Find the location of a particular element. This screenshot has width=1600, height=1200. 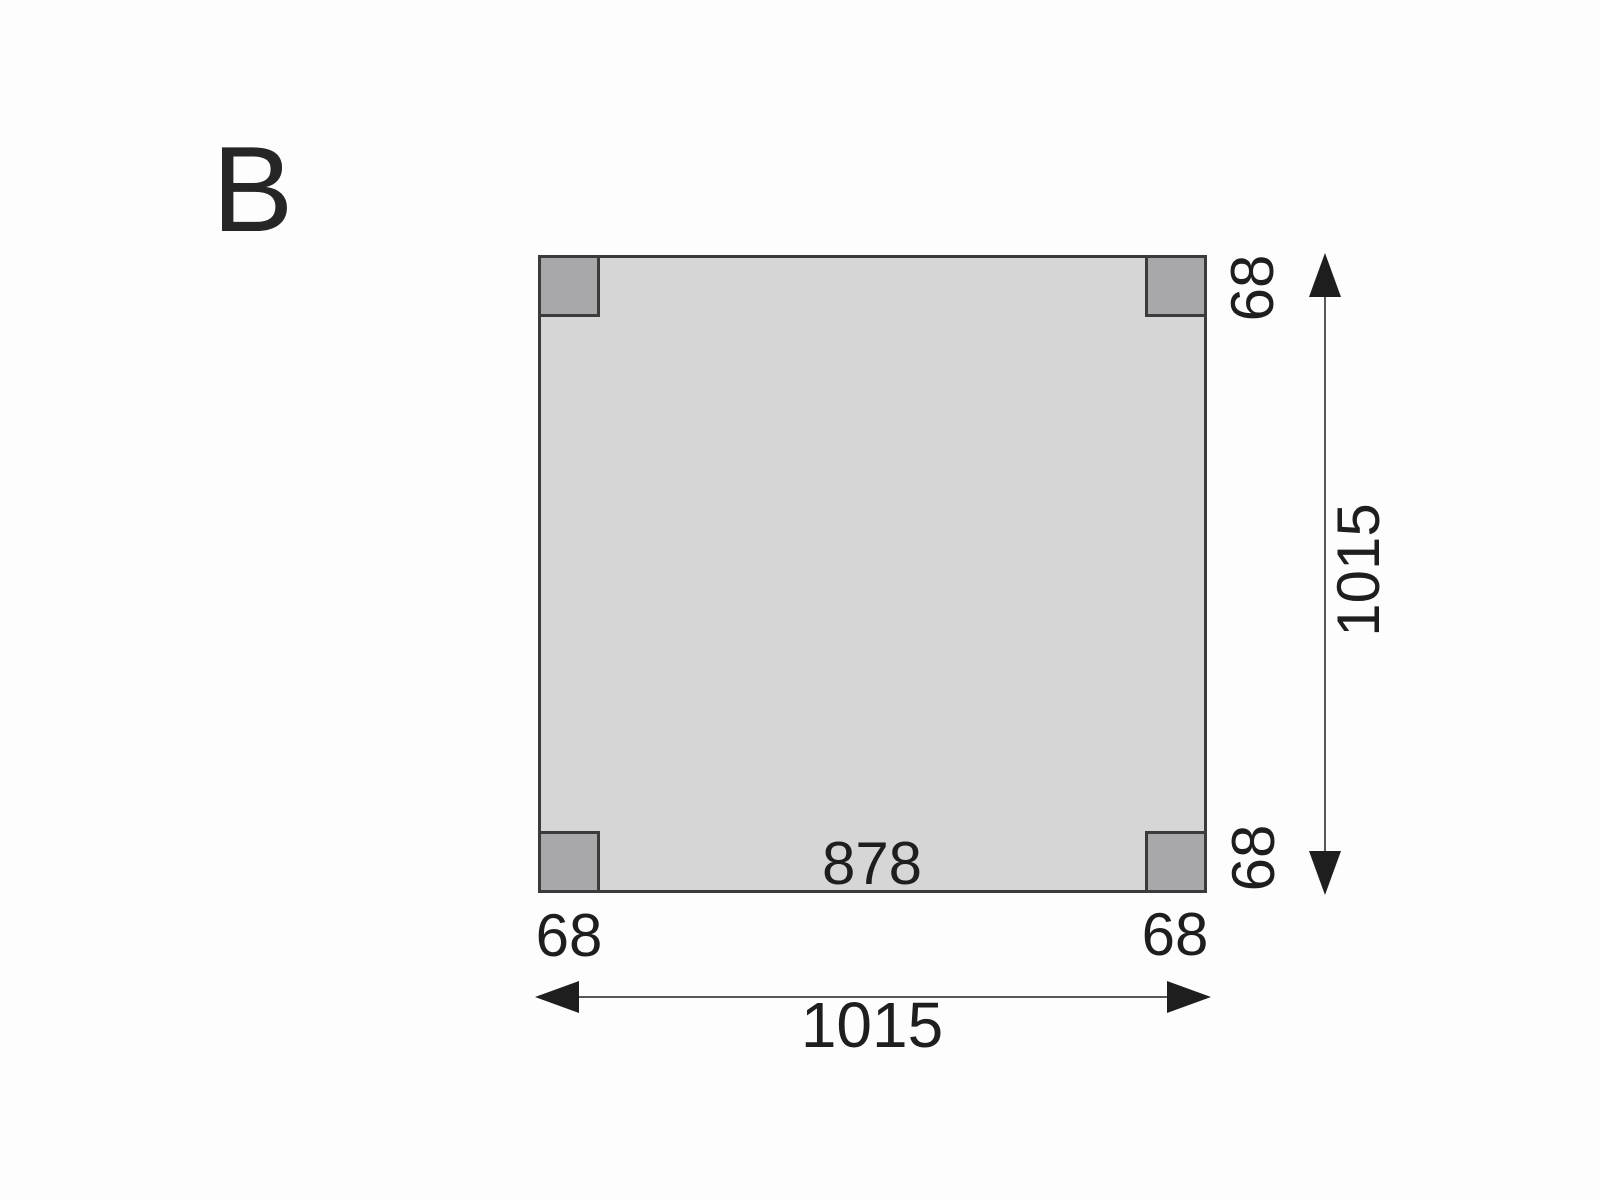

vertical-dimension-line is located at coordinates (1325, 574).